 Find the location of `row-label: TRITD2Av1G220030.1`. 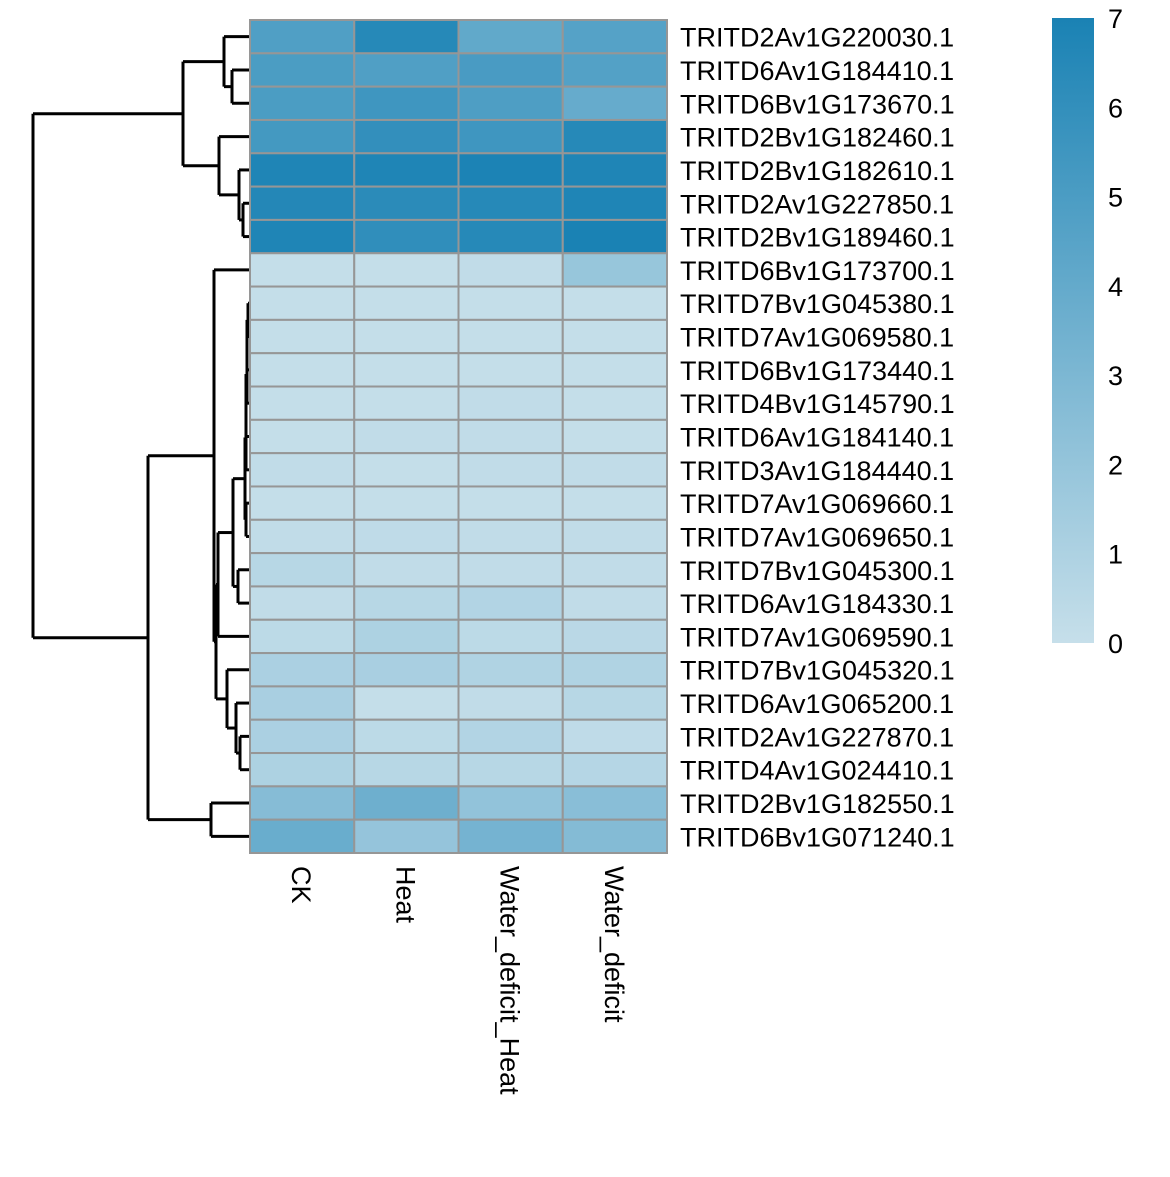

row-label: TRITD2Av1G220030.1 is located at coordinates (817, 38).